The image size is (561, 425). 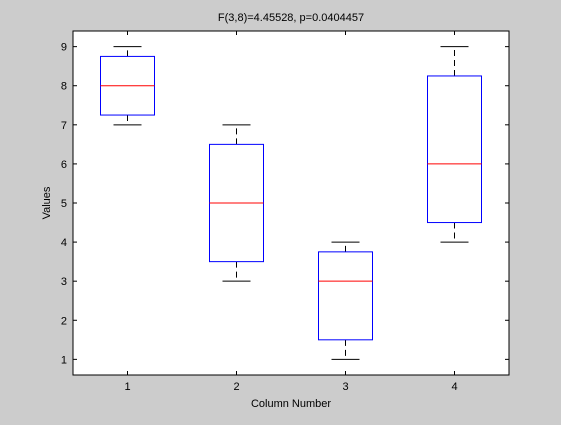 I want to click on y-tick-label: 3, so click(x=64, y=282).